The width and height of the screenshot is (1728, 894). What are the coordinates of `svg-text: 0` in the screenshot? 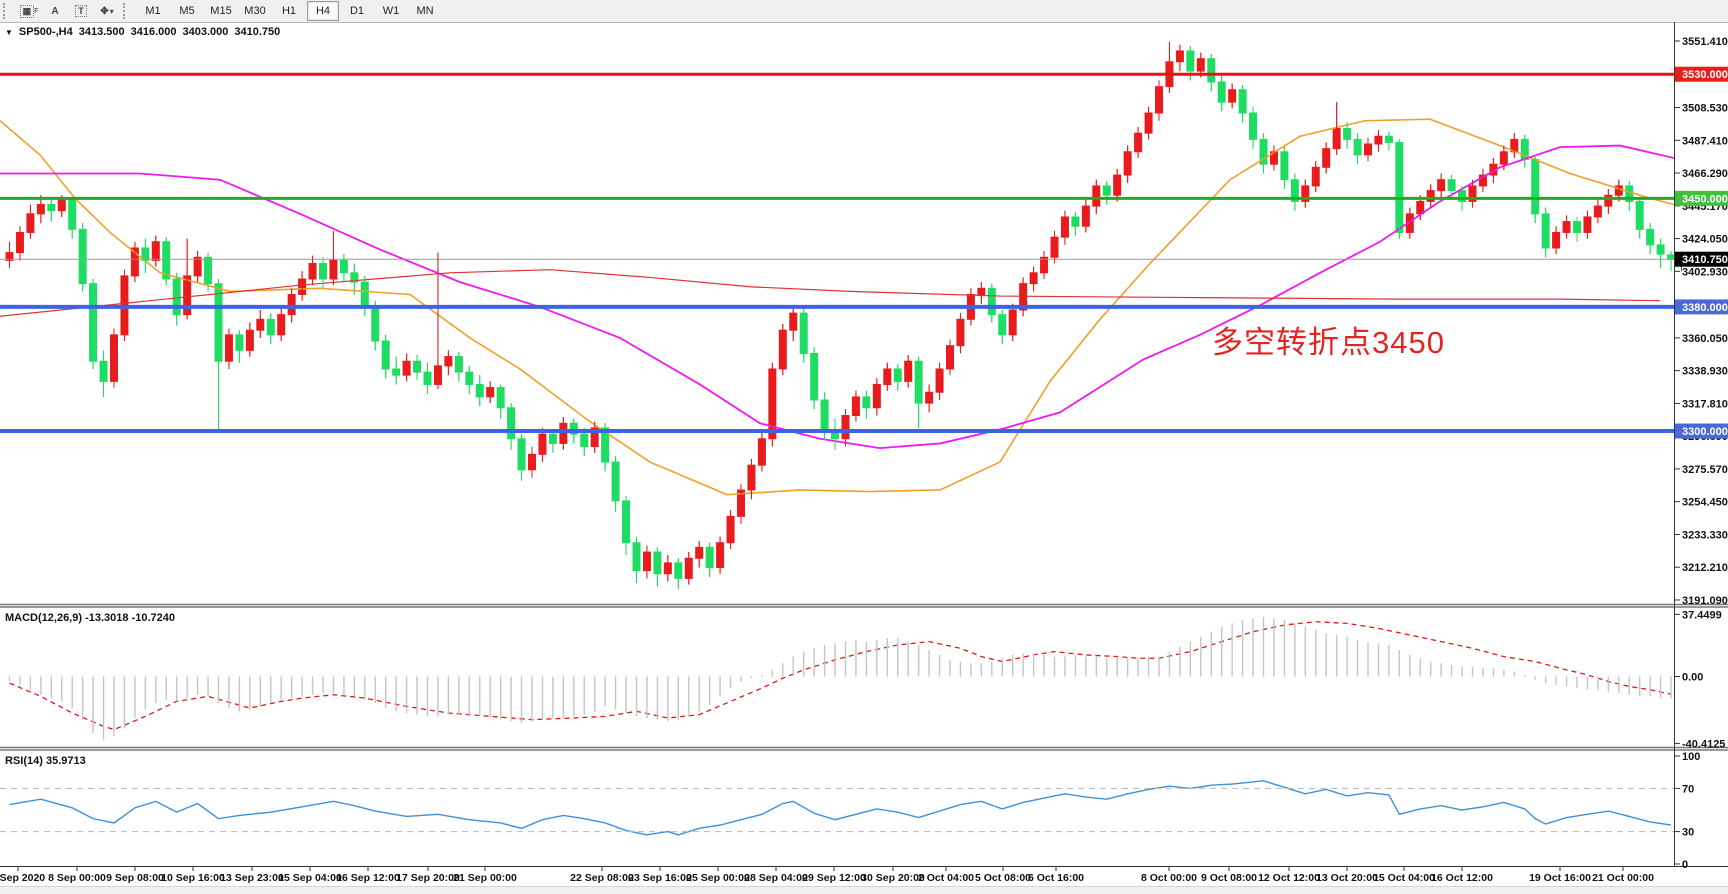 It's located at (1685, 865).